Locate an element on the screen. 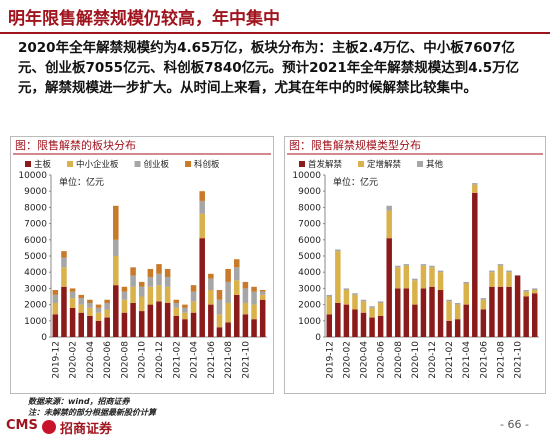 This screenshot has height=445, width=550. page-number: - 66 - is located at coordinates (514, 424).